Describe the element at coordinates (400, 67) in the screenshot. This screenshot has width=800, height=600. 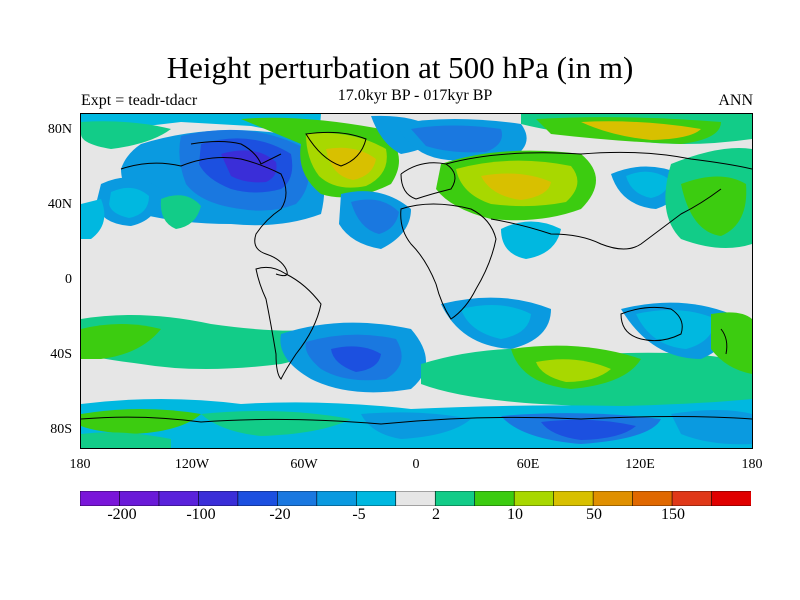
I see `plot-title: Height perturbation at 500 hPa (in m)` at that location.